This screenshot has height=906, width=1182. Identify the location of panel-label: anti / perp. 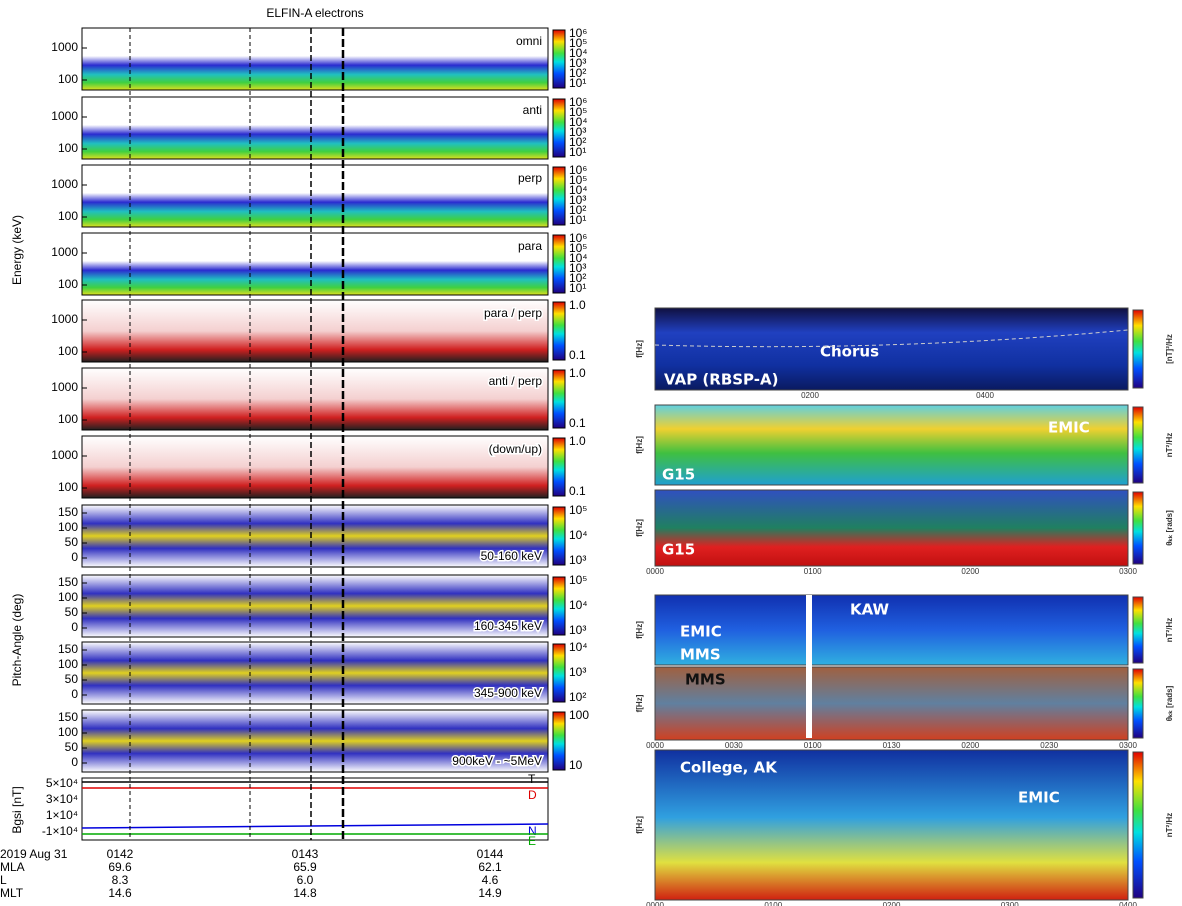
(516, 381).